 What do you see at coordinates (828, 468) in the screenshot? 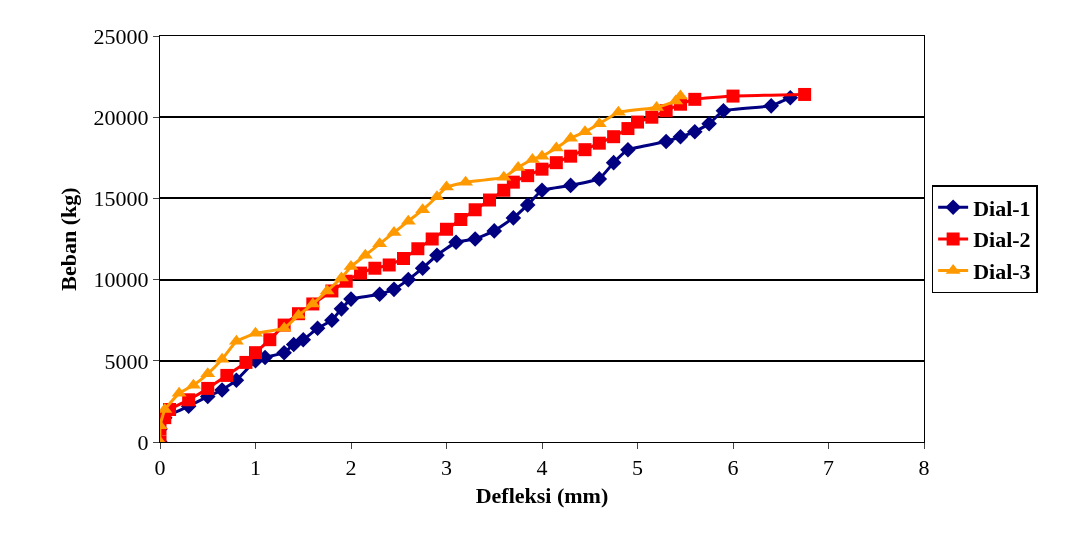
I see `x-tick-label: 7` at bounding box center [828, 468].